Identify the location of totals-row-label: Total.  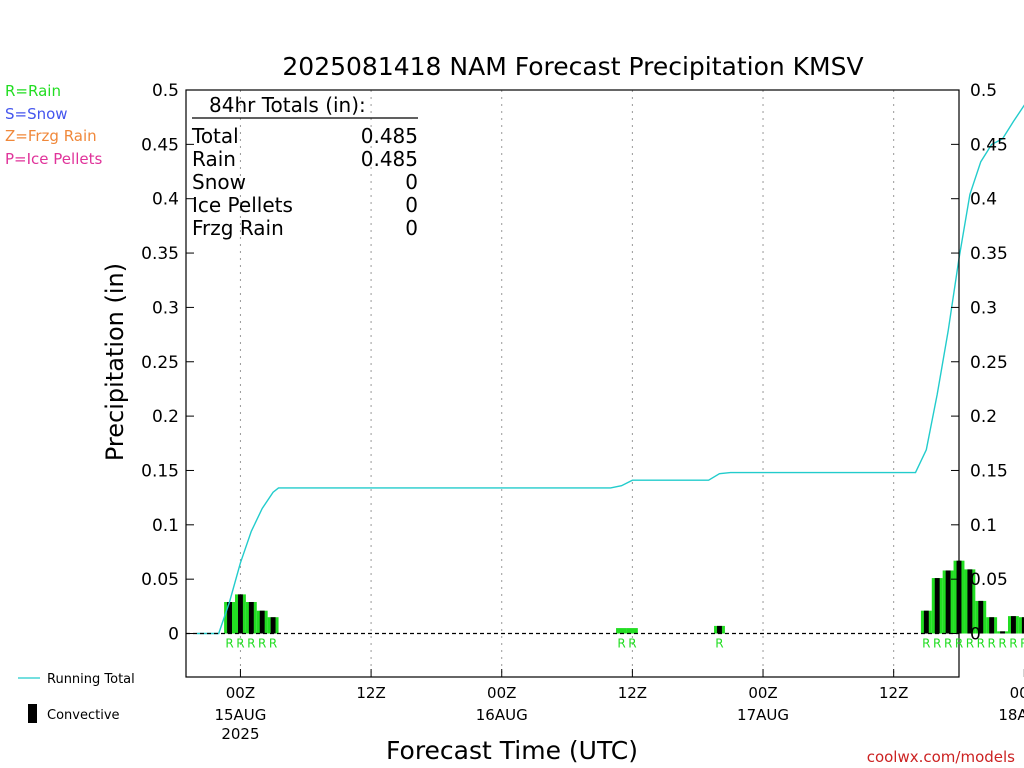
(215, 136).